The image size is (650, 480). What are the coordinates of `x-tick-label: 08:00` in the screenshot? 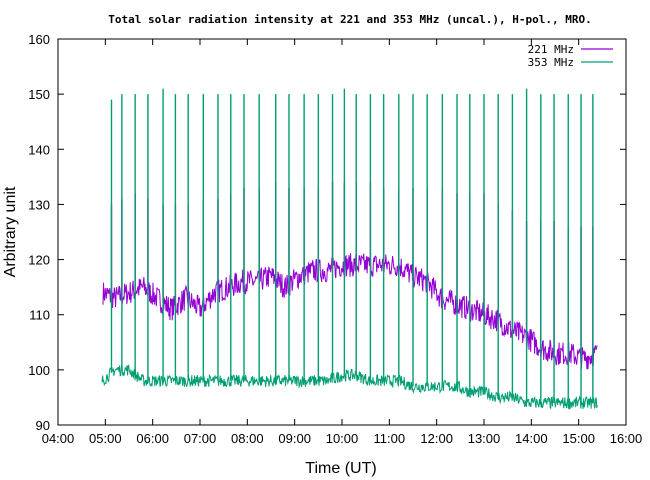 It's located at (247, 438).